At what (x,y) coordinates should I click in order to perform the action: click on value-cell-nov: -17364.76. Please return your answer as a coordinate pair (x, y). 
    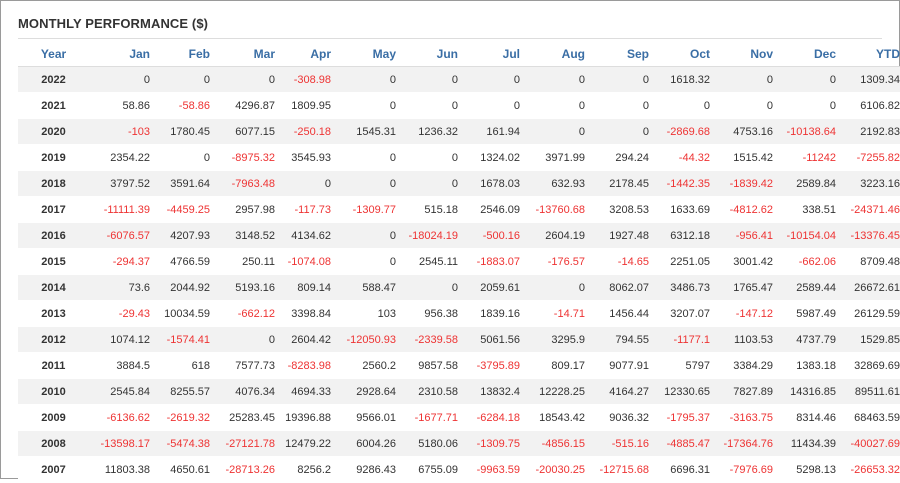
    Looking at the image, I should click on (743, 443).